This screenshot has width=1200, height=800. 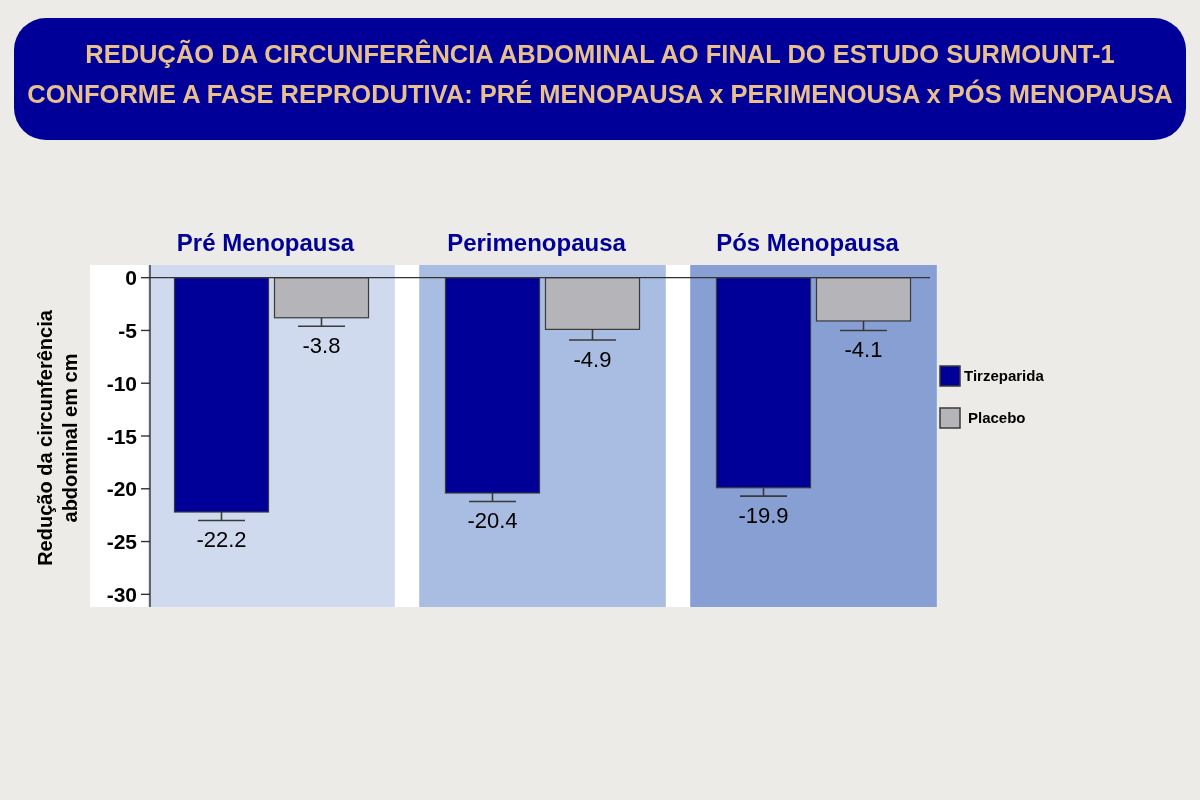 I want to click on data-label: -3.8, so click(x=321, y=346).